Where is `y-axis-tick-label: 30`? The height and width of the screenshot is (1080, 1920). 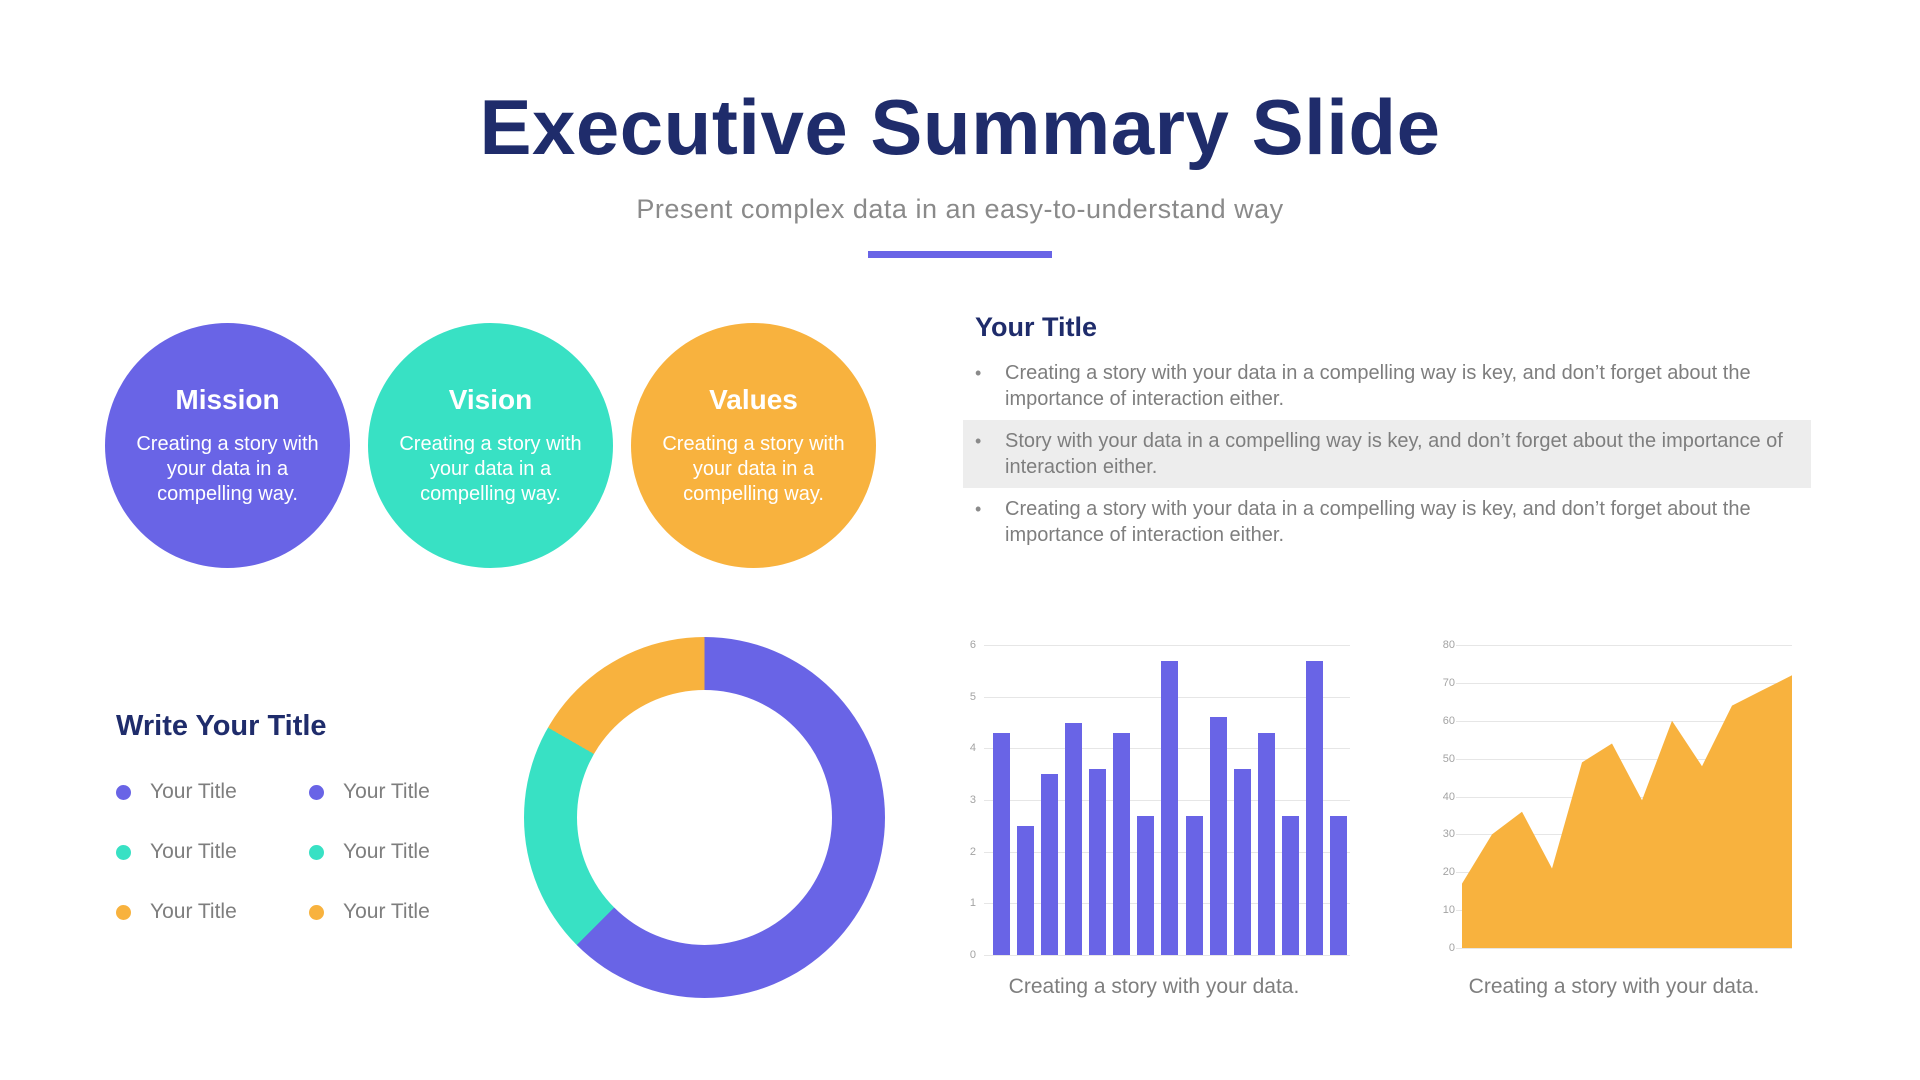
y-axis-tick-label: 30 is located at coordinates (1448, 834).